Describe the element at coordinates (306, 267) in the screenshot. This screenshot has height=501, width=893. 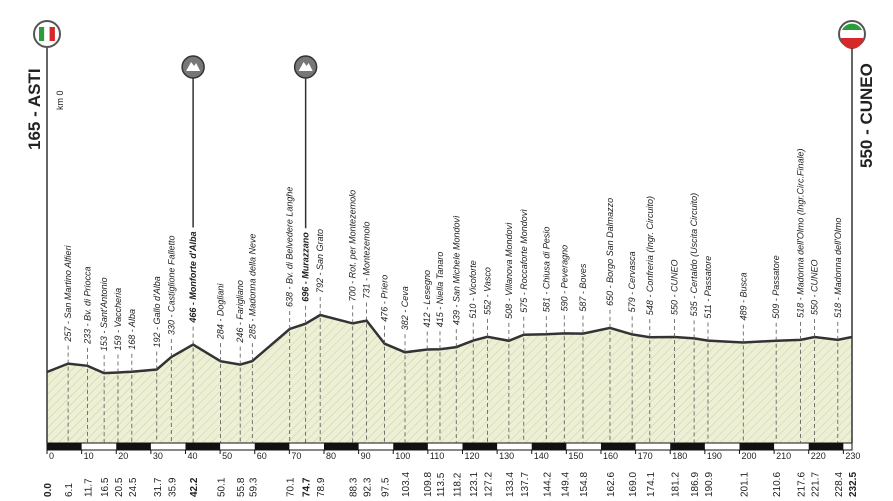
I see `waypoint-label: 696 - Murazzano` at that location.